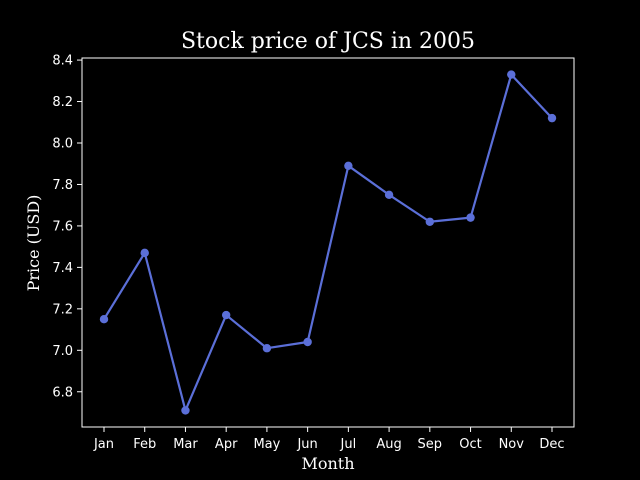 The width and height of the screenshot is (640, 480). Describe the element at coordinates (144, 444) in the screenshot. I see `x-tick-label: Feb` at that location.